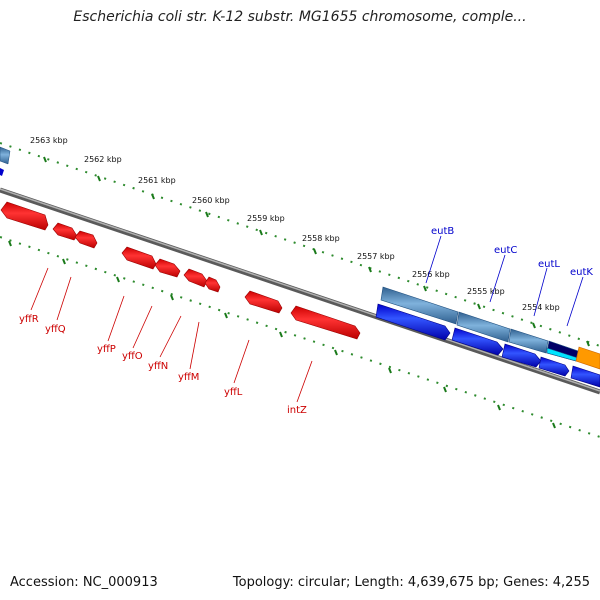 Image resolution: width=600 pixels, height=600 pixels. I want to click on reverse-strand-genes, so click(180, 270).